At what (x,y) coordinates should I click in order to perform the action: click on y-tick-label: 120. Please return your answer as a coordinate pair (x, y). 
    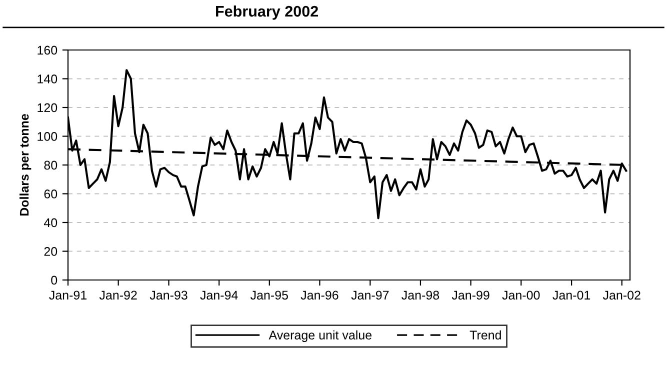
    Looking at the image, I should click on (48, 107).